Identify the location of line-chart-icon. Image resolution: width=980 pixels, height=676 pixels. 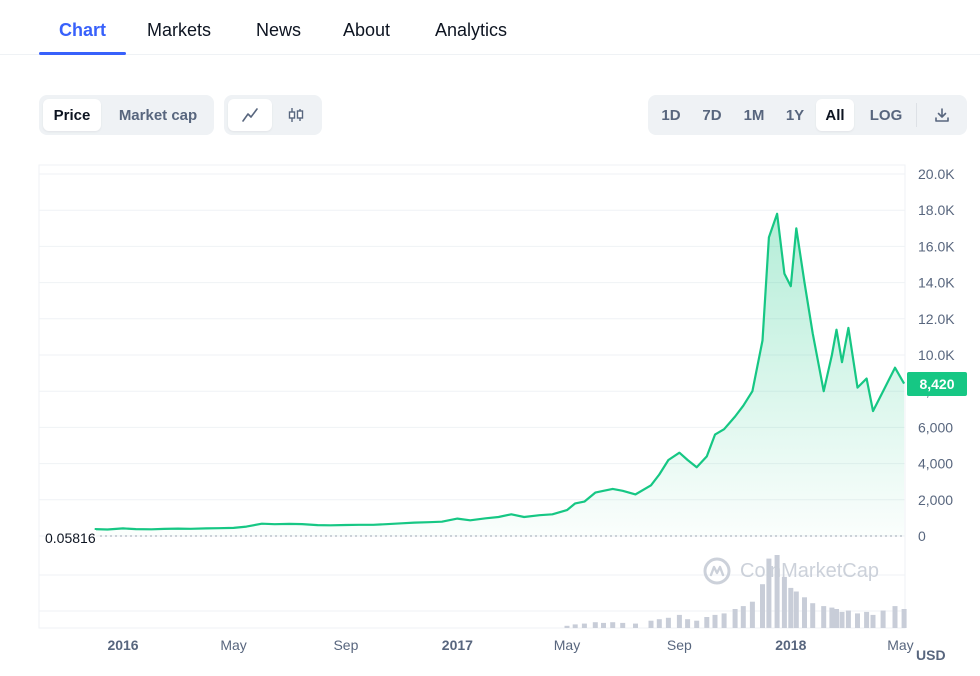
(250, 115).